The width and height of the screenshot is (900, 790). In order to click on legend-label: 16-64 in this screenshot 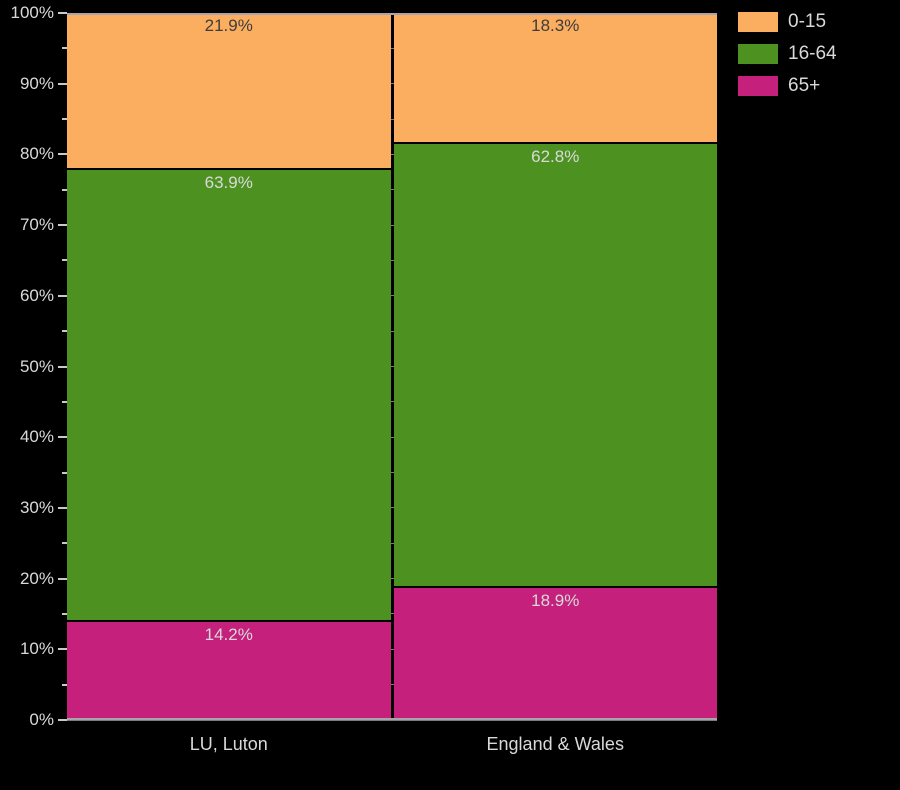, I will do `click(812, 53)`.